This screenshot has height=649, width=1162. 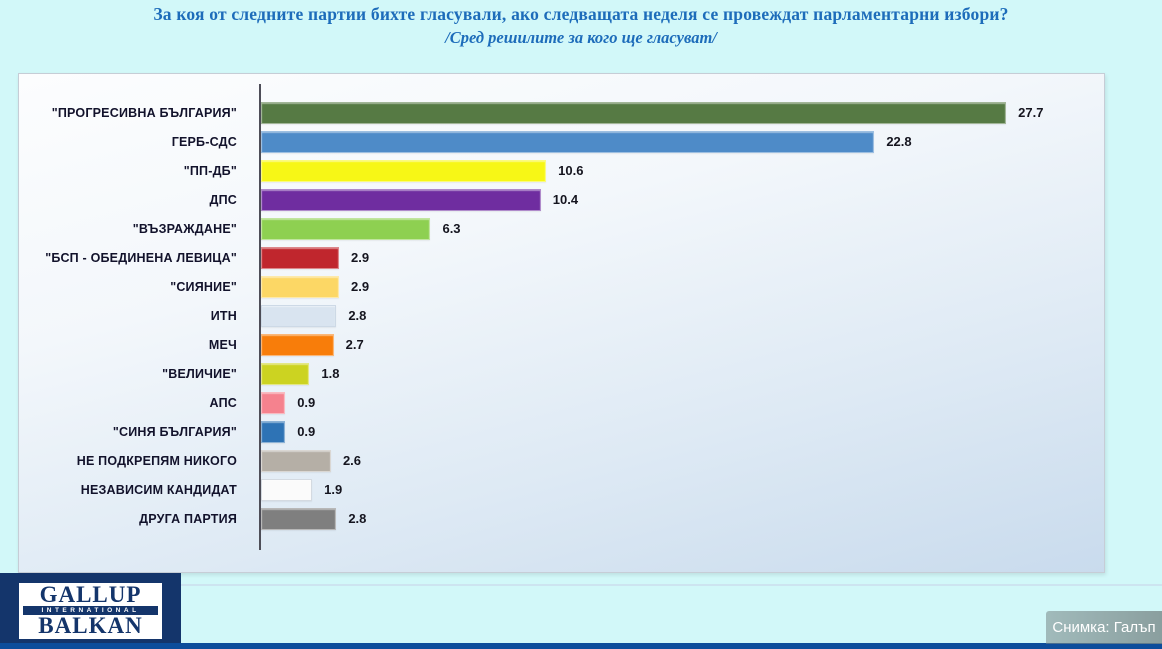 I want to click on bar-zone: 10.4, so click(x=671, y=199).